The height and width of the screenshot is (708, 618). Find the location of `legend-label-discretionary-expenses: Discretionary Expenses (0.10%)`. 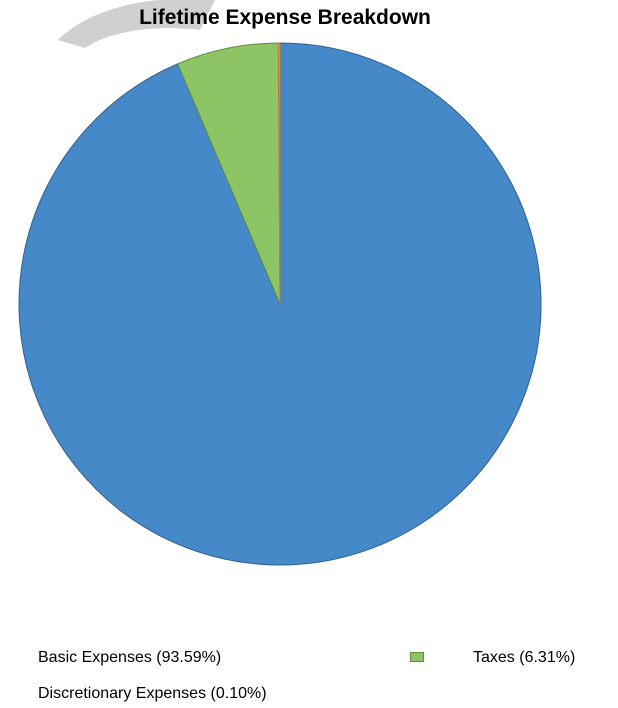

legend-label-discretionary-expenses: Discretionary Expenses (0.10%) is located at coordinates (152, 693).